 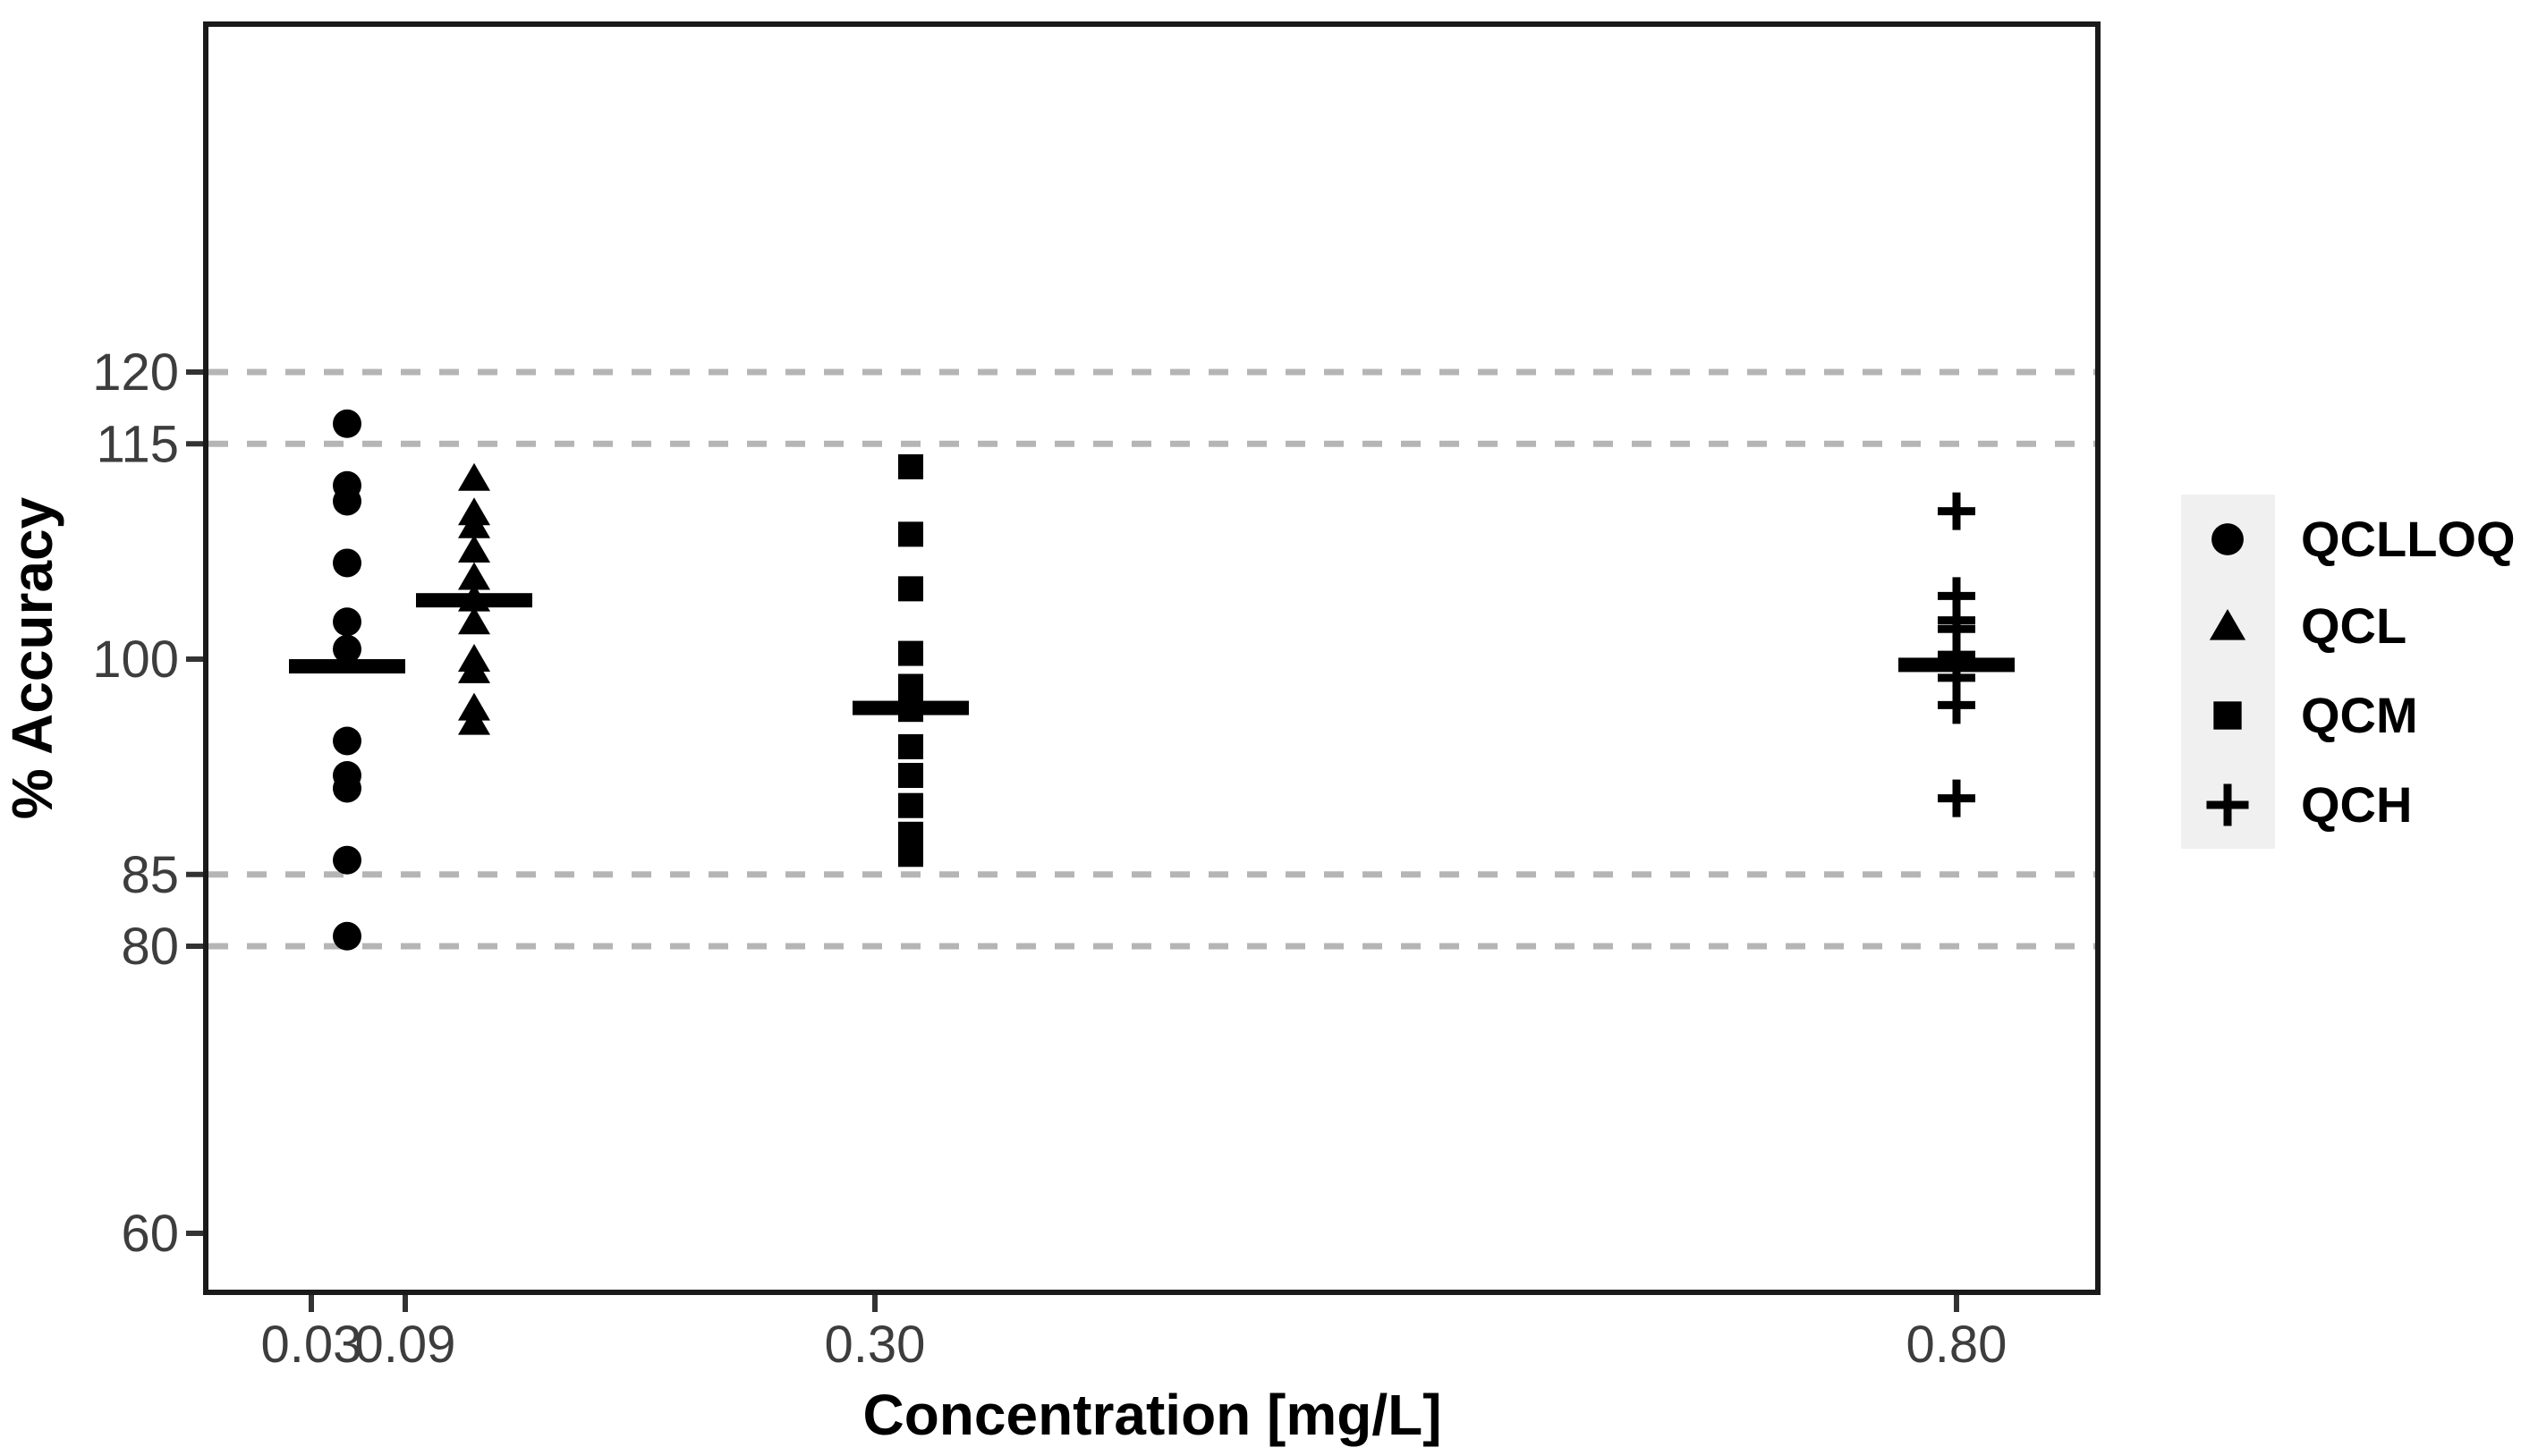 I want to click on legend-label-qcm: QCM, so click(x=2359, y=715).